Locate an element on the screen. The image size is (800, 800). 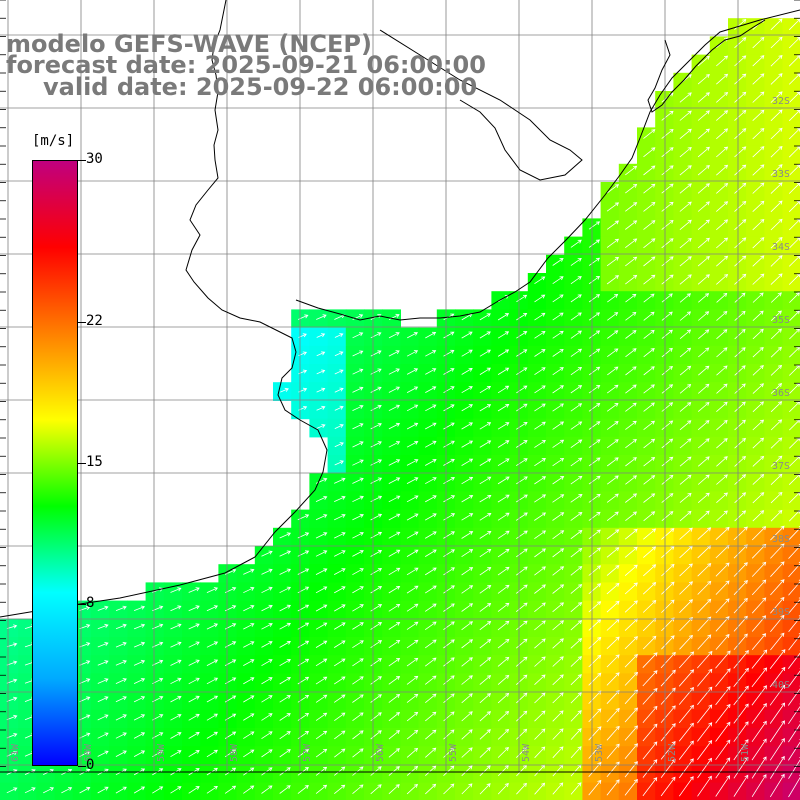
latitude-labels: 32S 33S 34S 35S 36S 37S 38S 39S 40S is located at coordinates (781, 393).